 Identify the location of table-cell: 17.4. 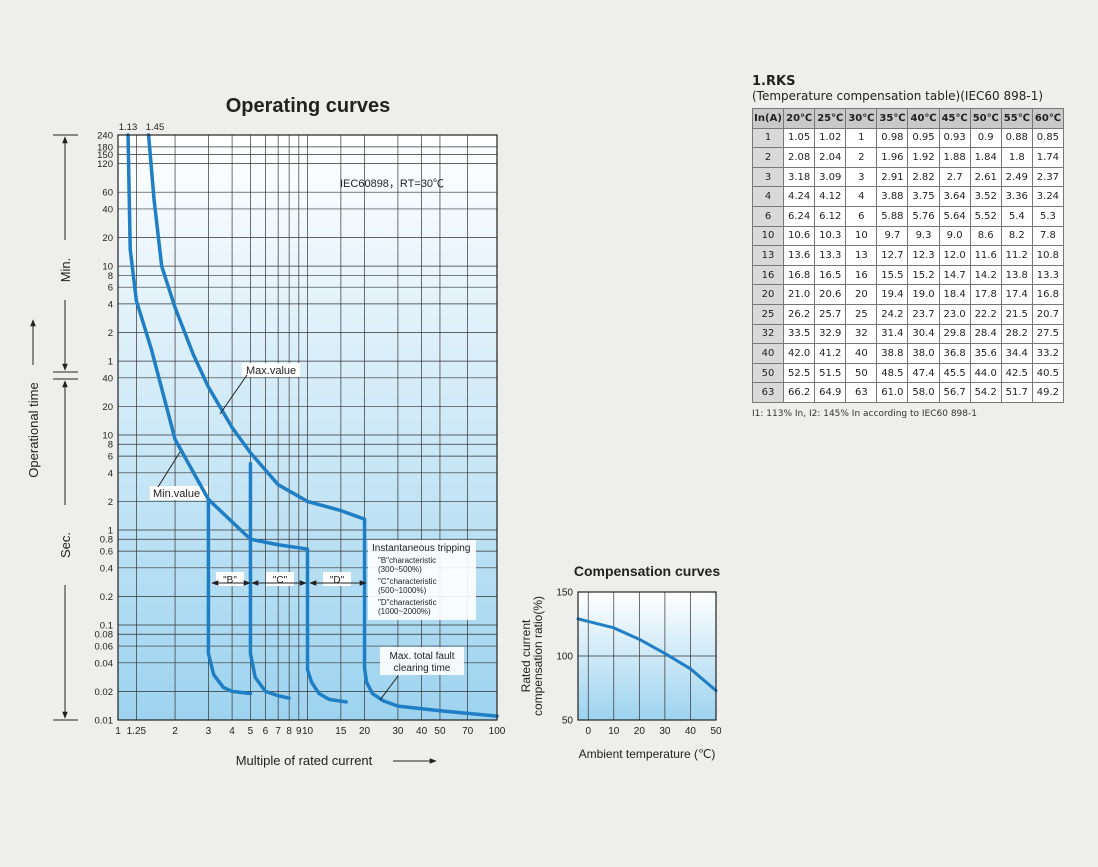
(1016, 294).